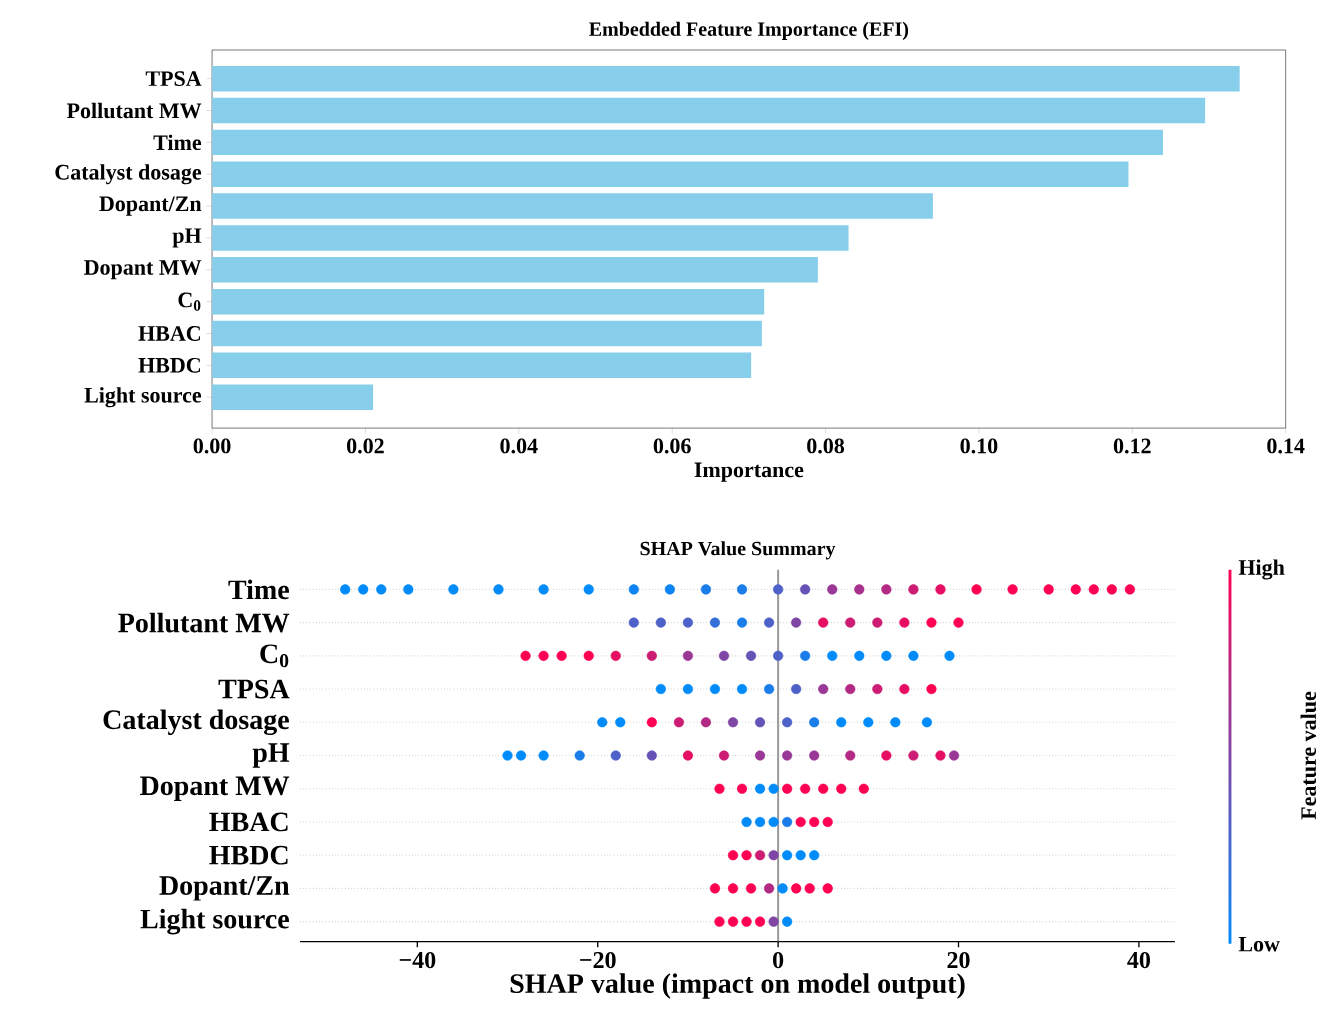  I want to click on x-tick-label: 0.00, so click(212, 446).